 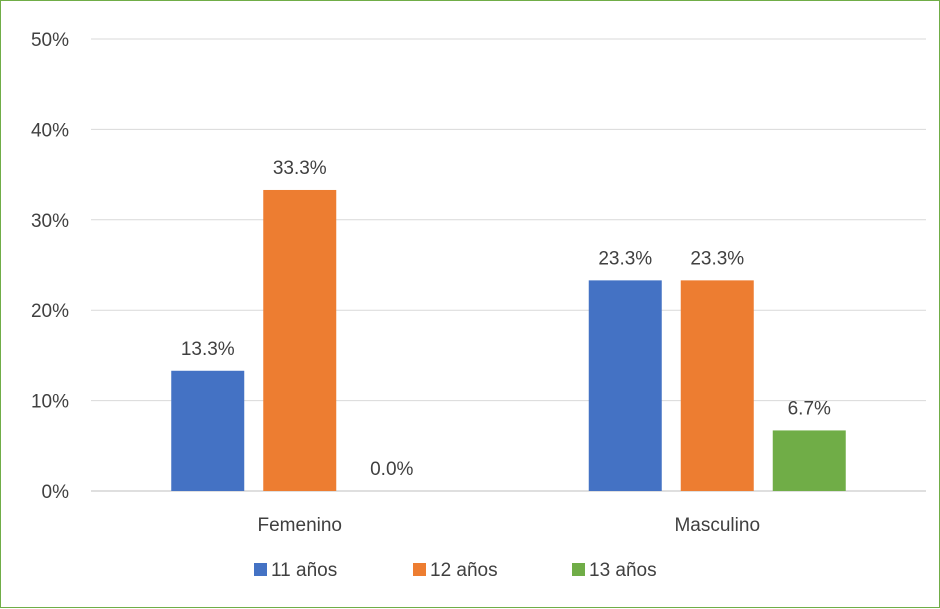 I want to click on legend-label: 12 años, so click(x=464, y=570).